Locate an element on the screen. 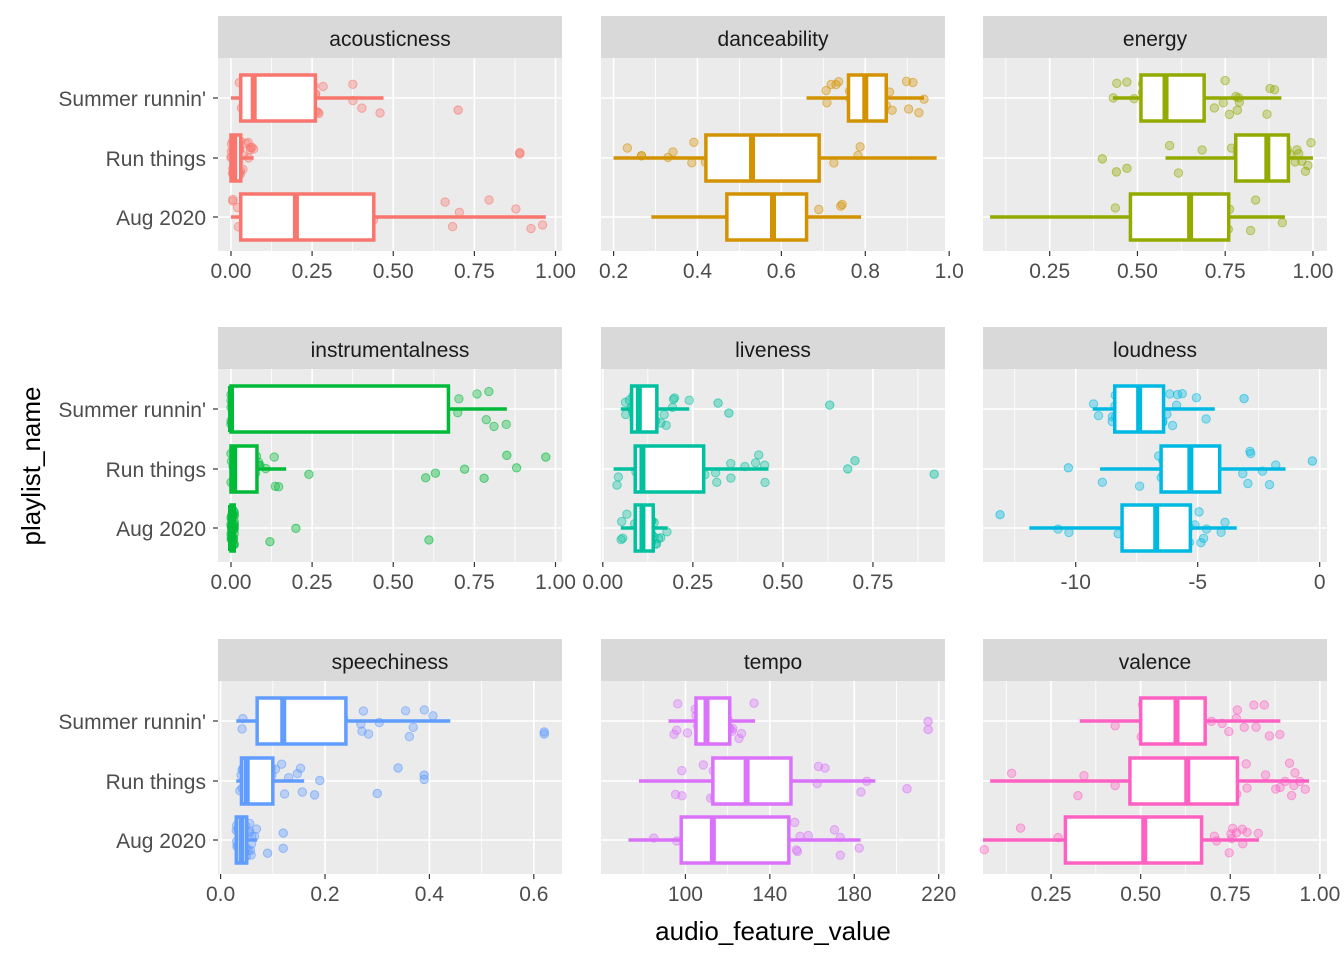  x-axis-title: audio_feature_value is located at coordinates (773, 931).